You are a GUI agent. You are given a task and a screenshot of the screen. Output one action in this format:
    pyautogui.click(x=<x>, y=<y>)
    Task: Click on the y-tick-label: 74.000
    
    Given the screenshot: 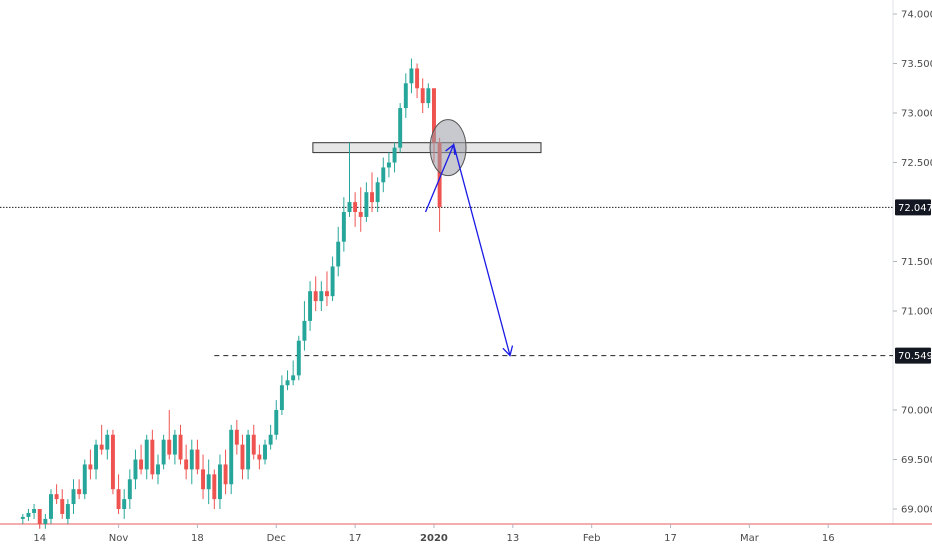 What is the action you would take?
    pyautogui.click(x=916, y=15)
    